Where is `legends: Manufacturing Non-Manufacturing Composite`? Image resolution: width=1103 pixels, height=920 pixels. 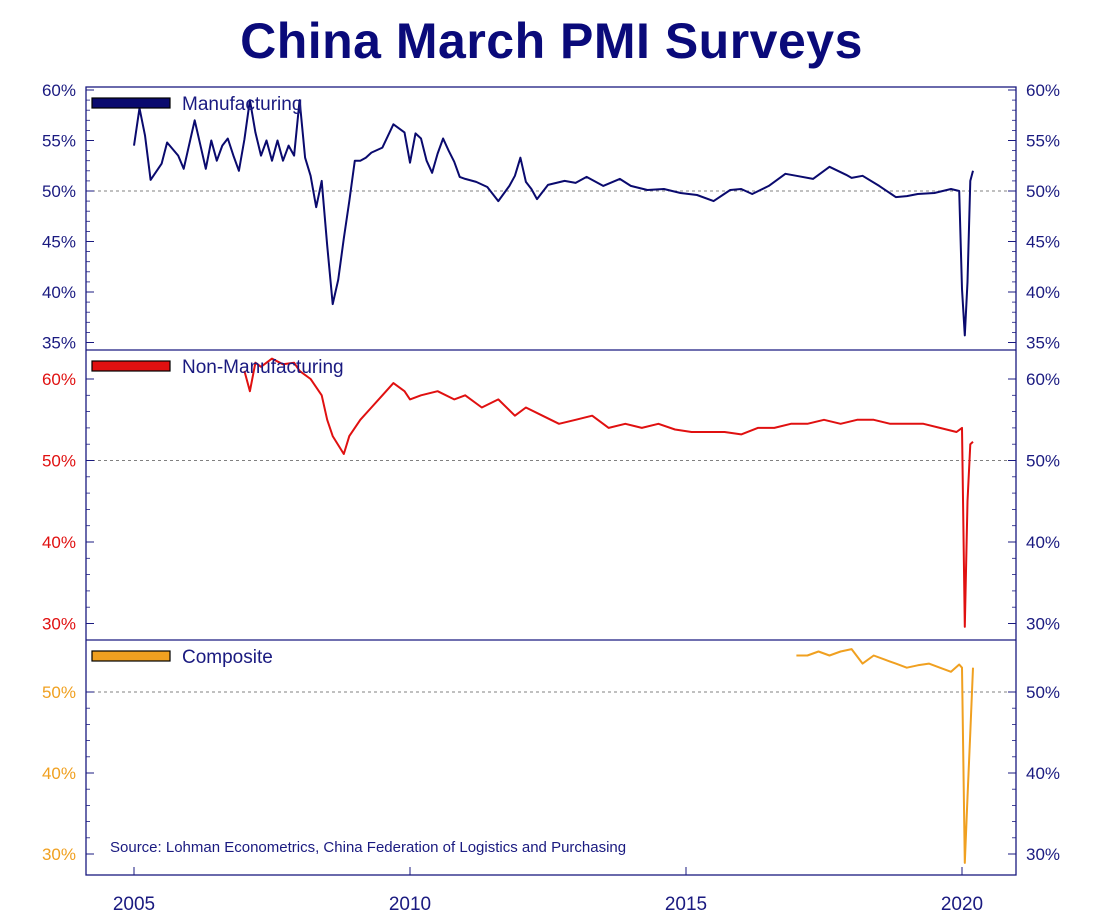 legends: Manufacturing Non-Manufacturing Composite is located at coordinates (217, 381).